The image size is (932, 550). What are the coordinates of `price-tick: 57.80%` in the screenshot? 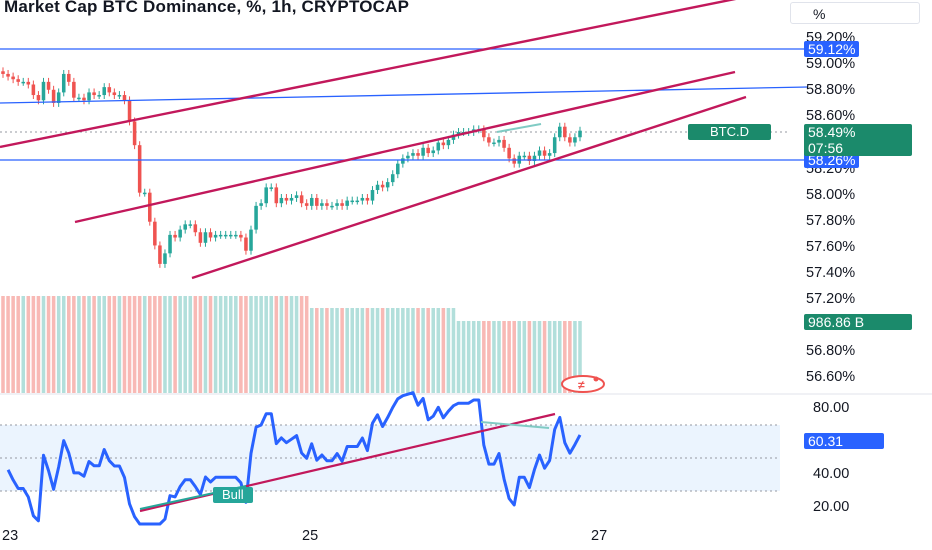 It's located at (831, 221).